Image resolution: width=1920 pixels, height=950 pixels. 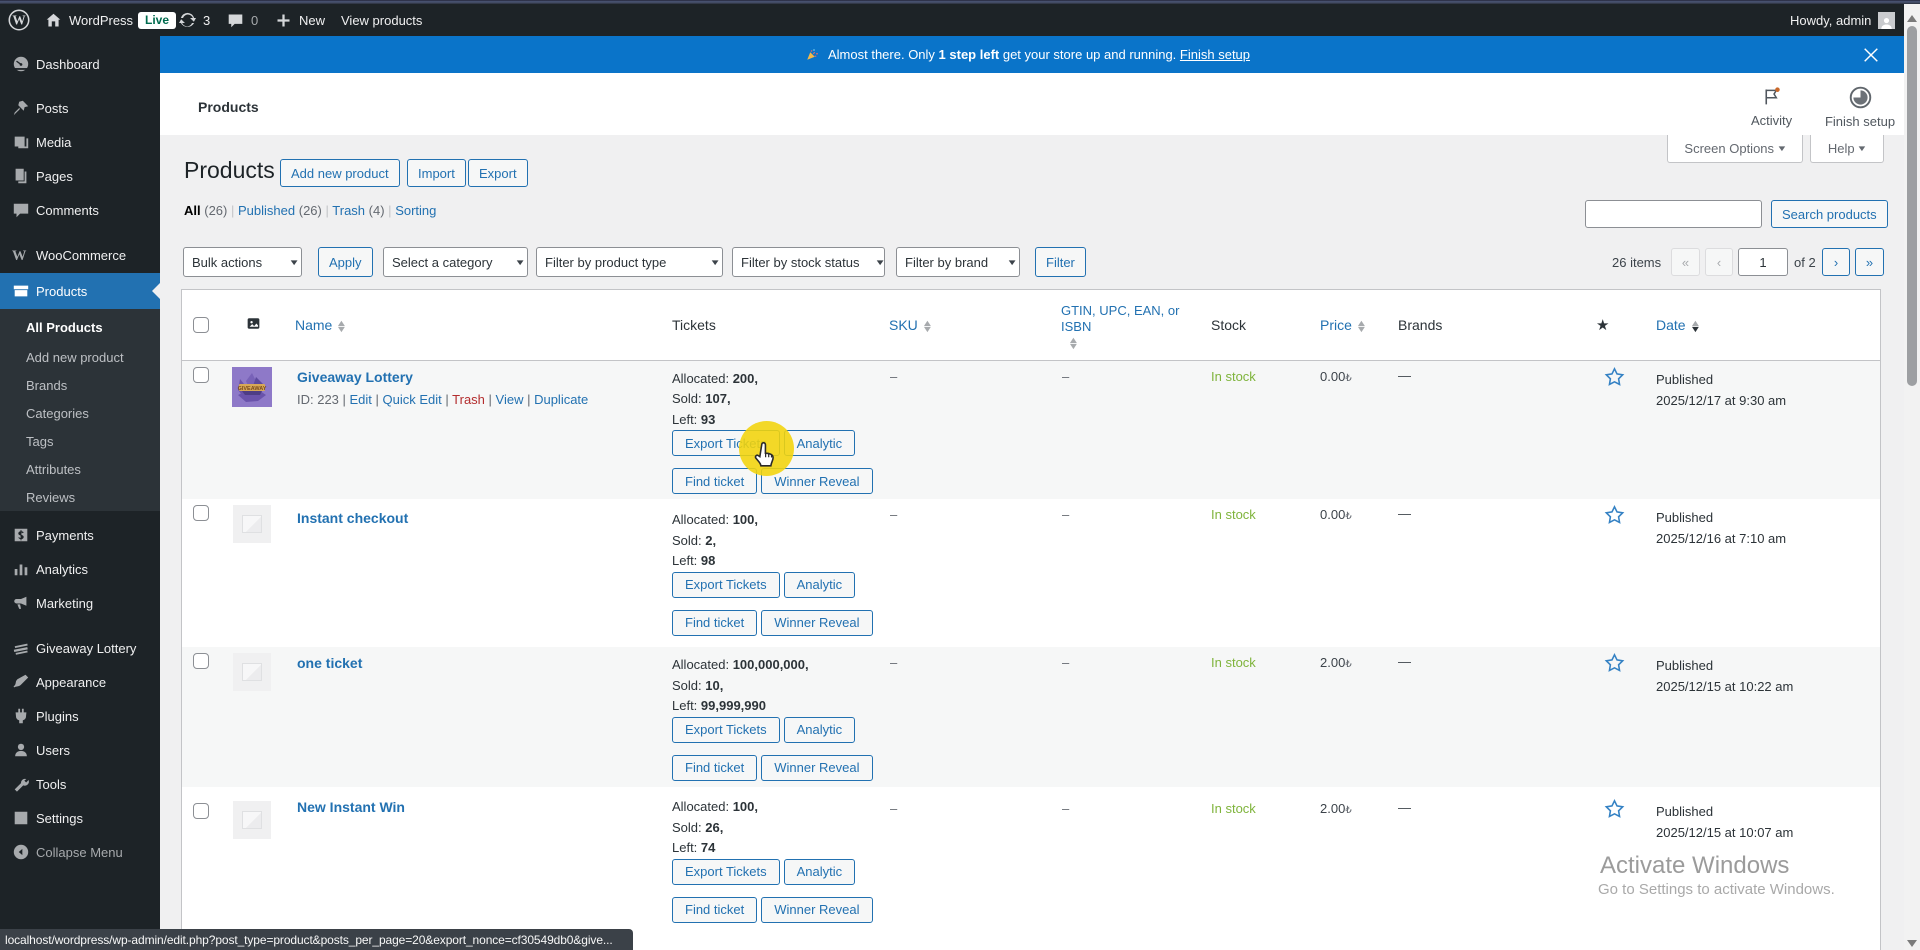 What do you see at coordinates (252, 389) in the screenshot?
I see `svg-text: GIVEAWAY` at bounding box center [252, 389].